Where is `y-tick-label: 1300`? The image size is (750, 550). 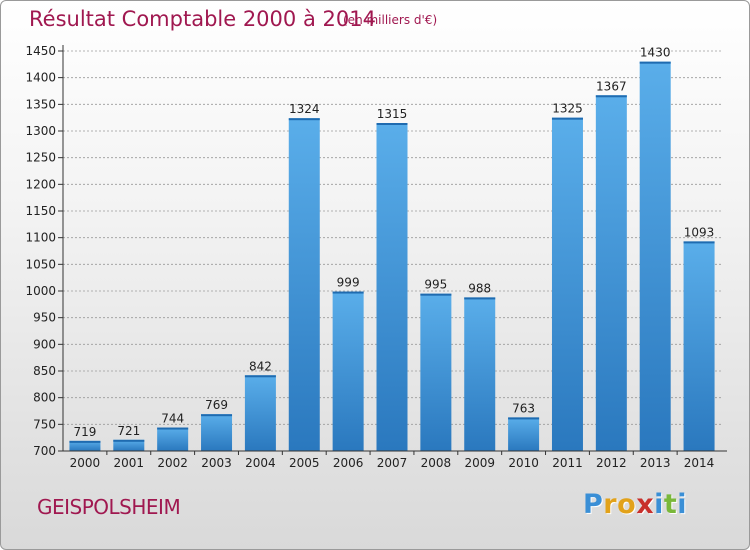
y-tick-label: 1300 is located at coordinates (40, 131).